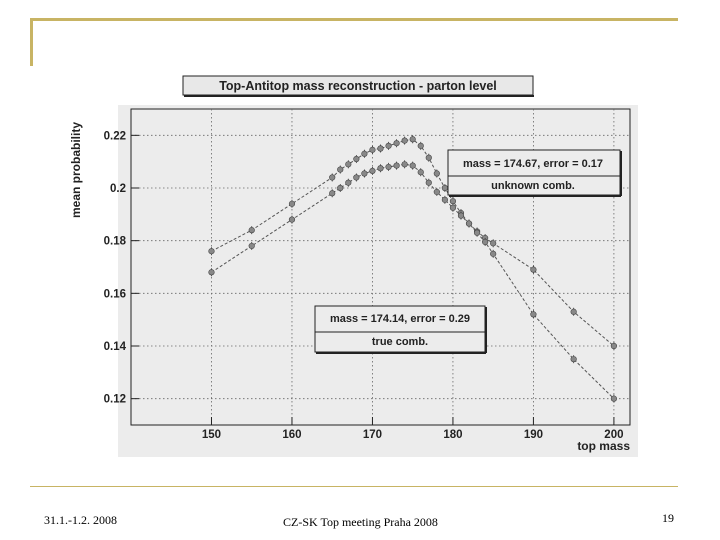 This screenshot has height=540, width=720. Describe the element at coordinates (115, 136) in the screenshot. I see `y-tick-label-5: 0.22` at that location.